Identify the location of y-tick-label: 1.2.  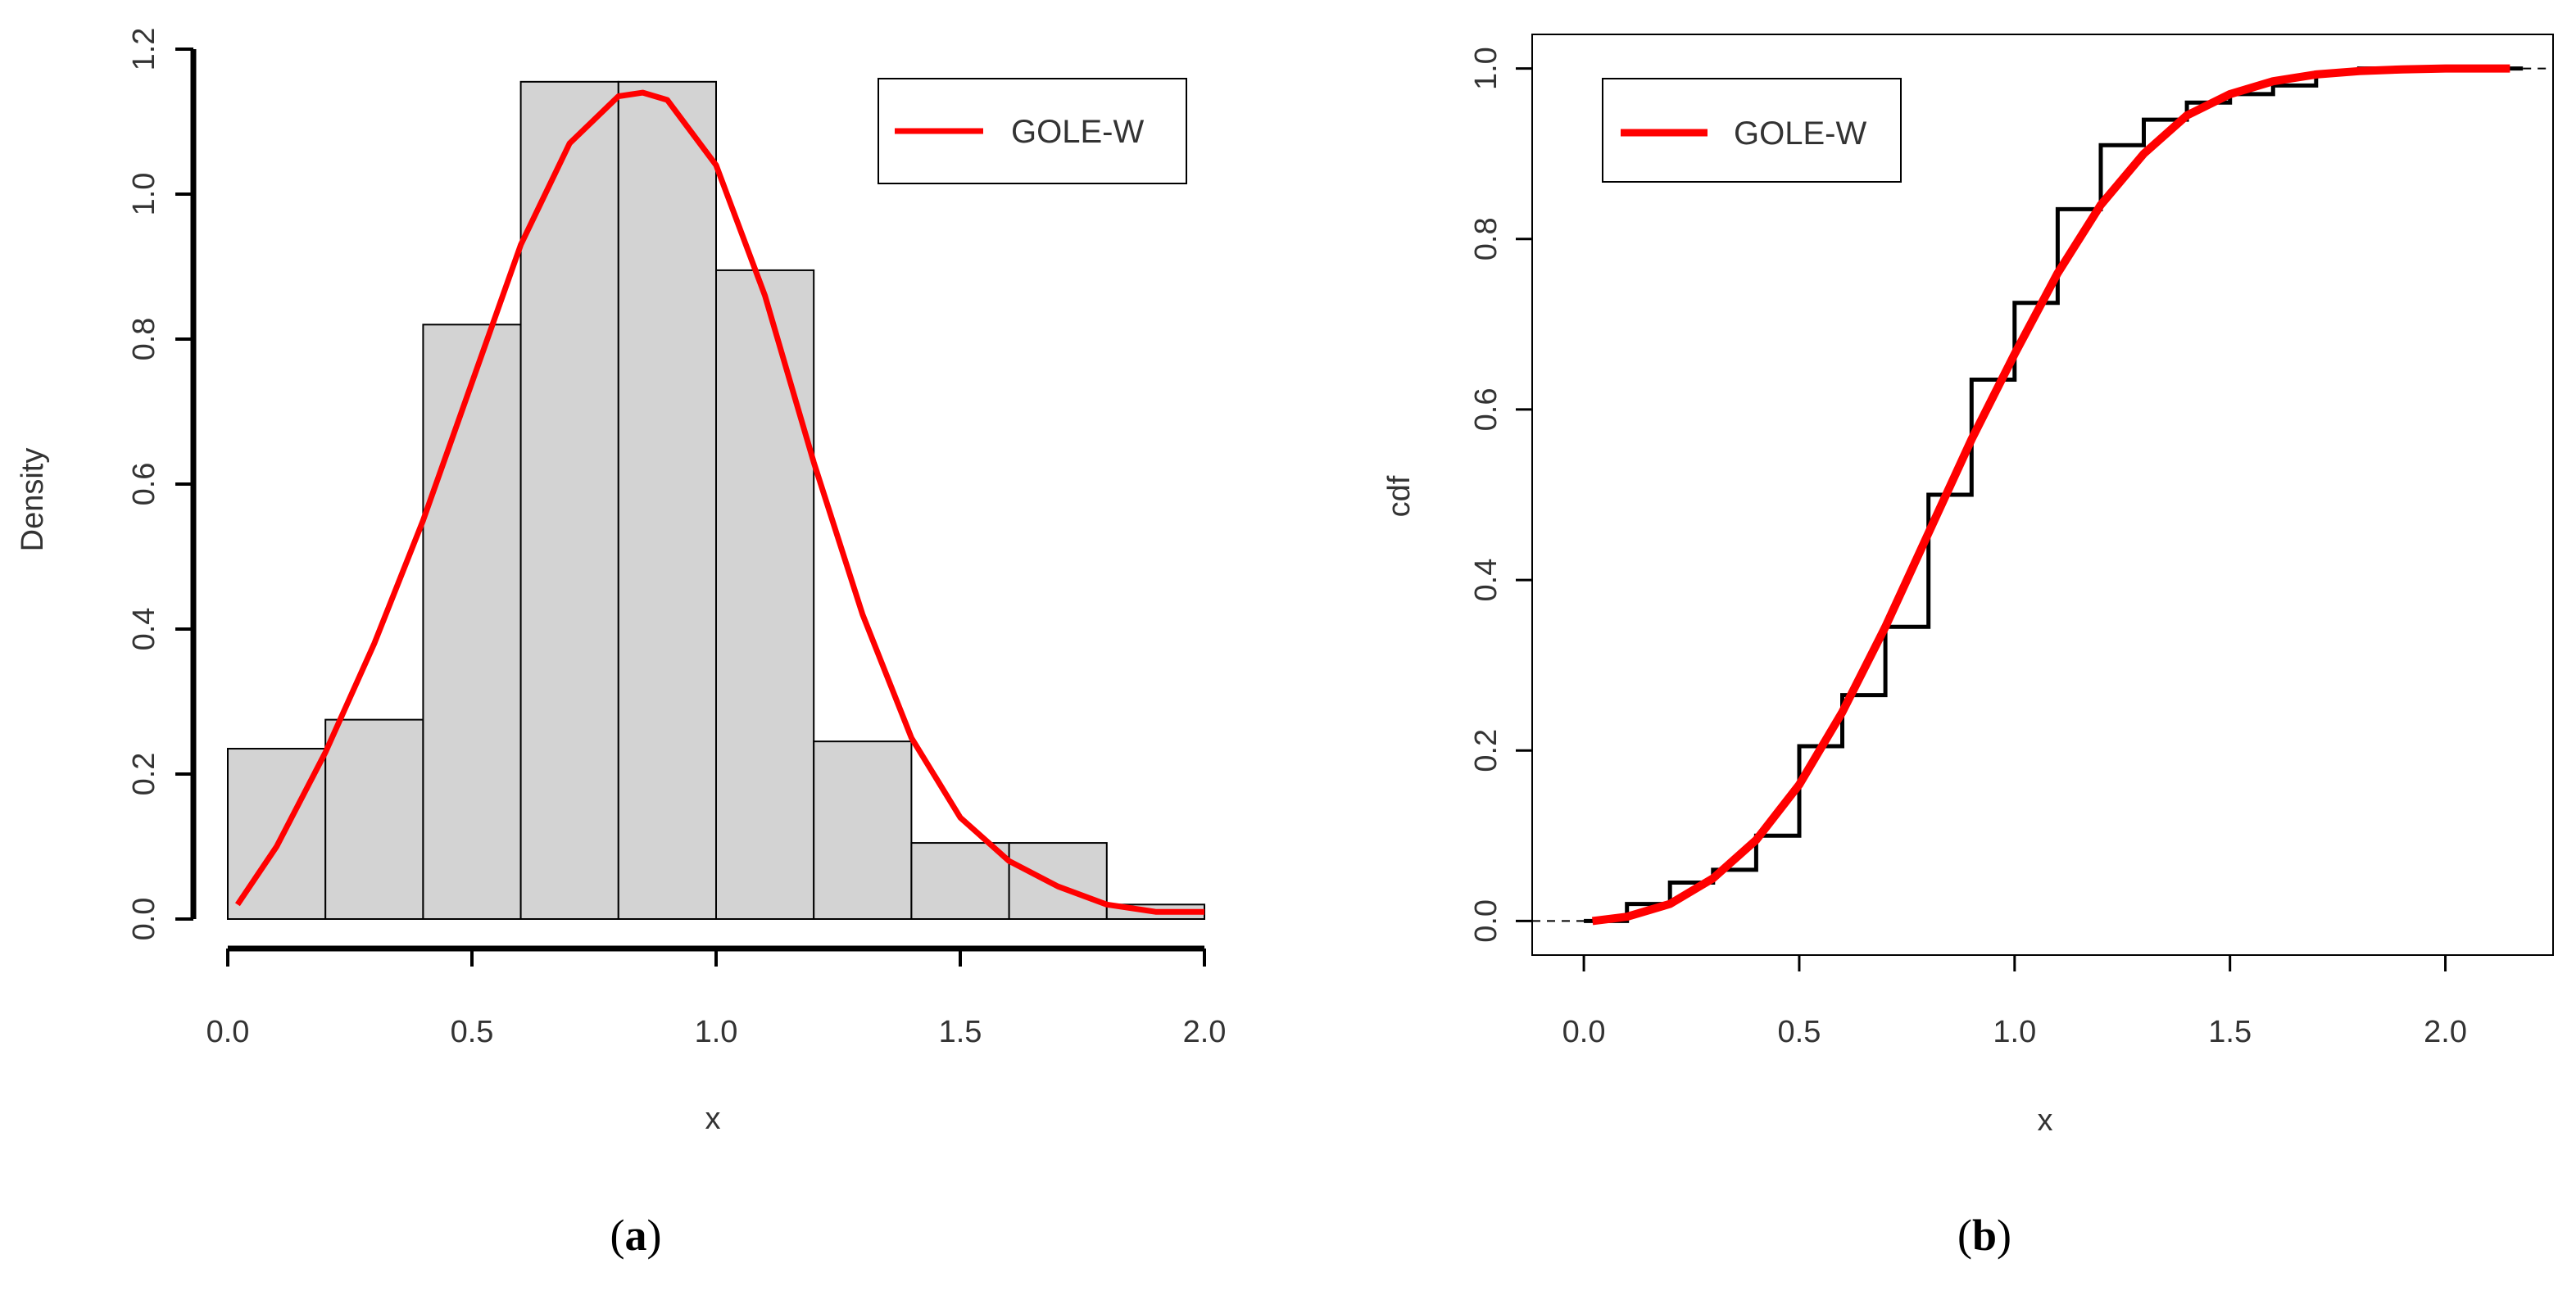
(144, 49).